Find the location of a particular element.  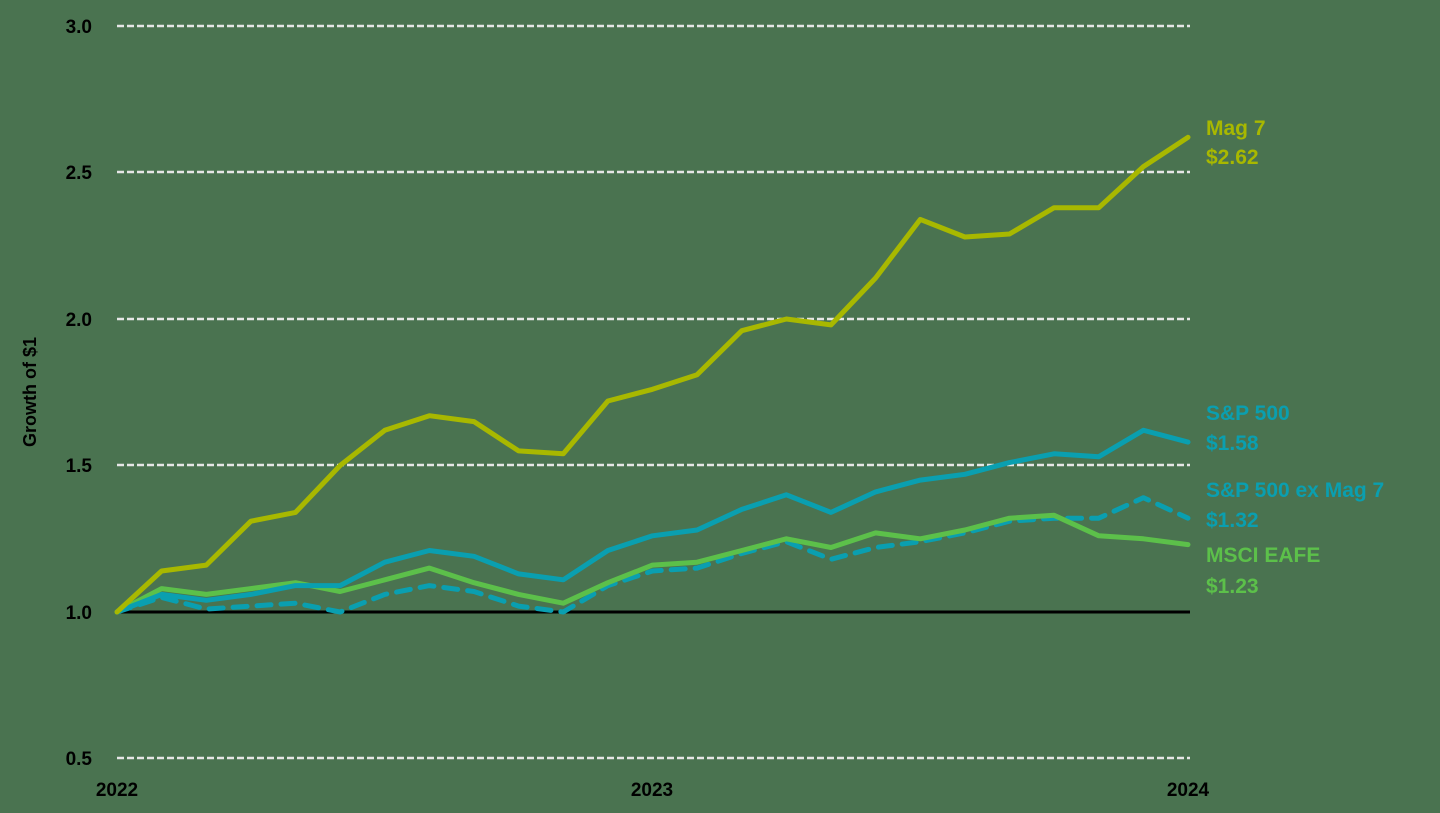

y-tick-label: 1.0 is located at coordinates (79, 613).